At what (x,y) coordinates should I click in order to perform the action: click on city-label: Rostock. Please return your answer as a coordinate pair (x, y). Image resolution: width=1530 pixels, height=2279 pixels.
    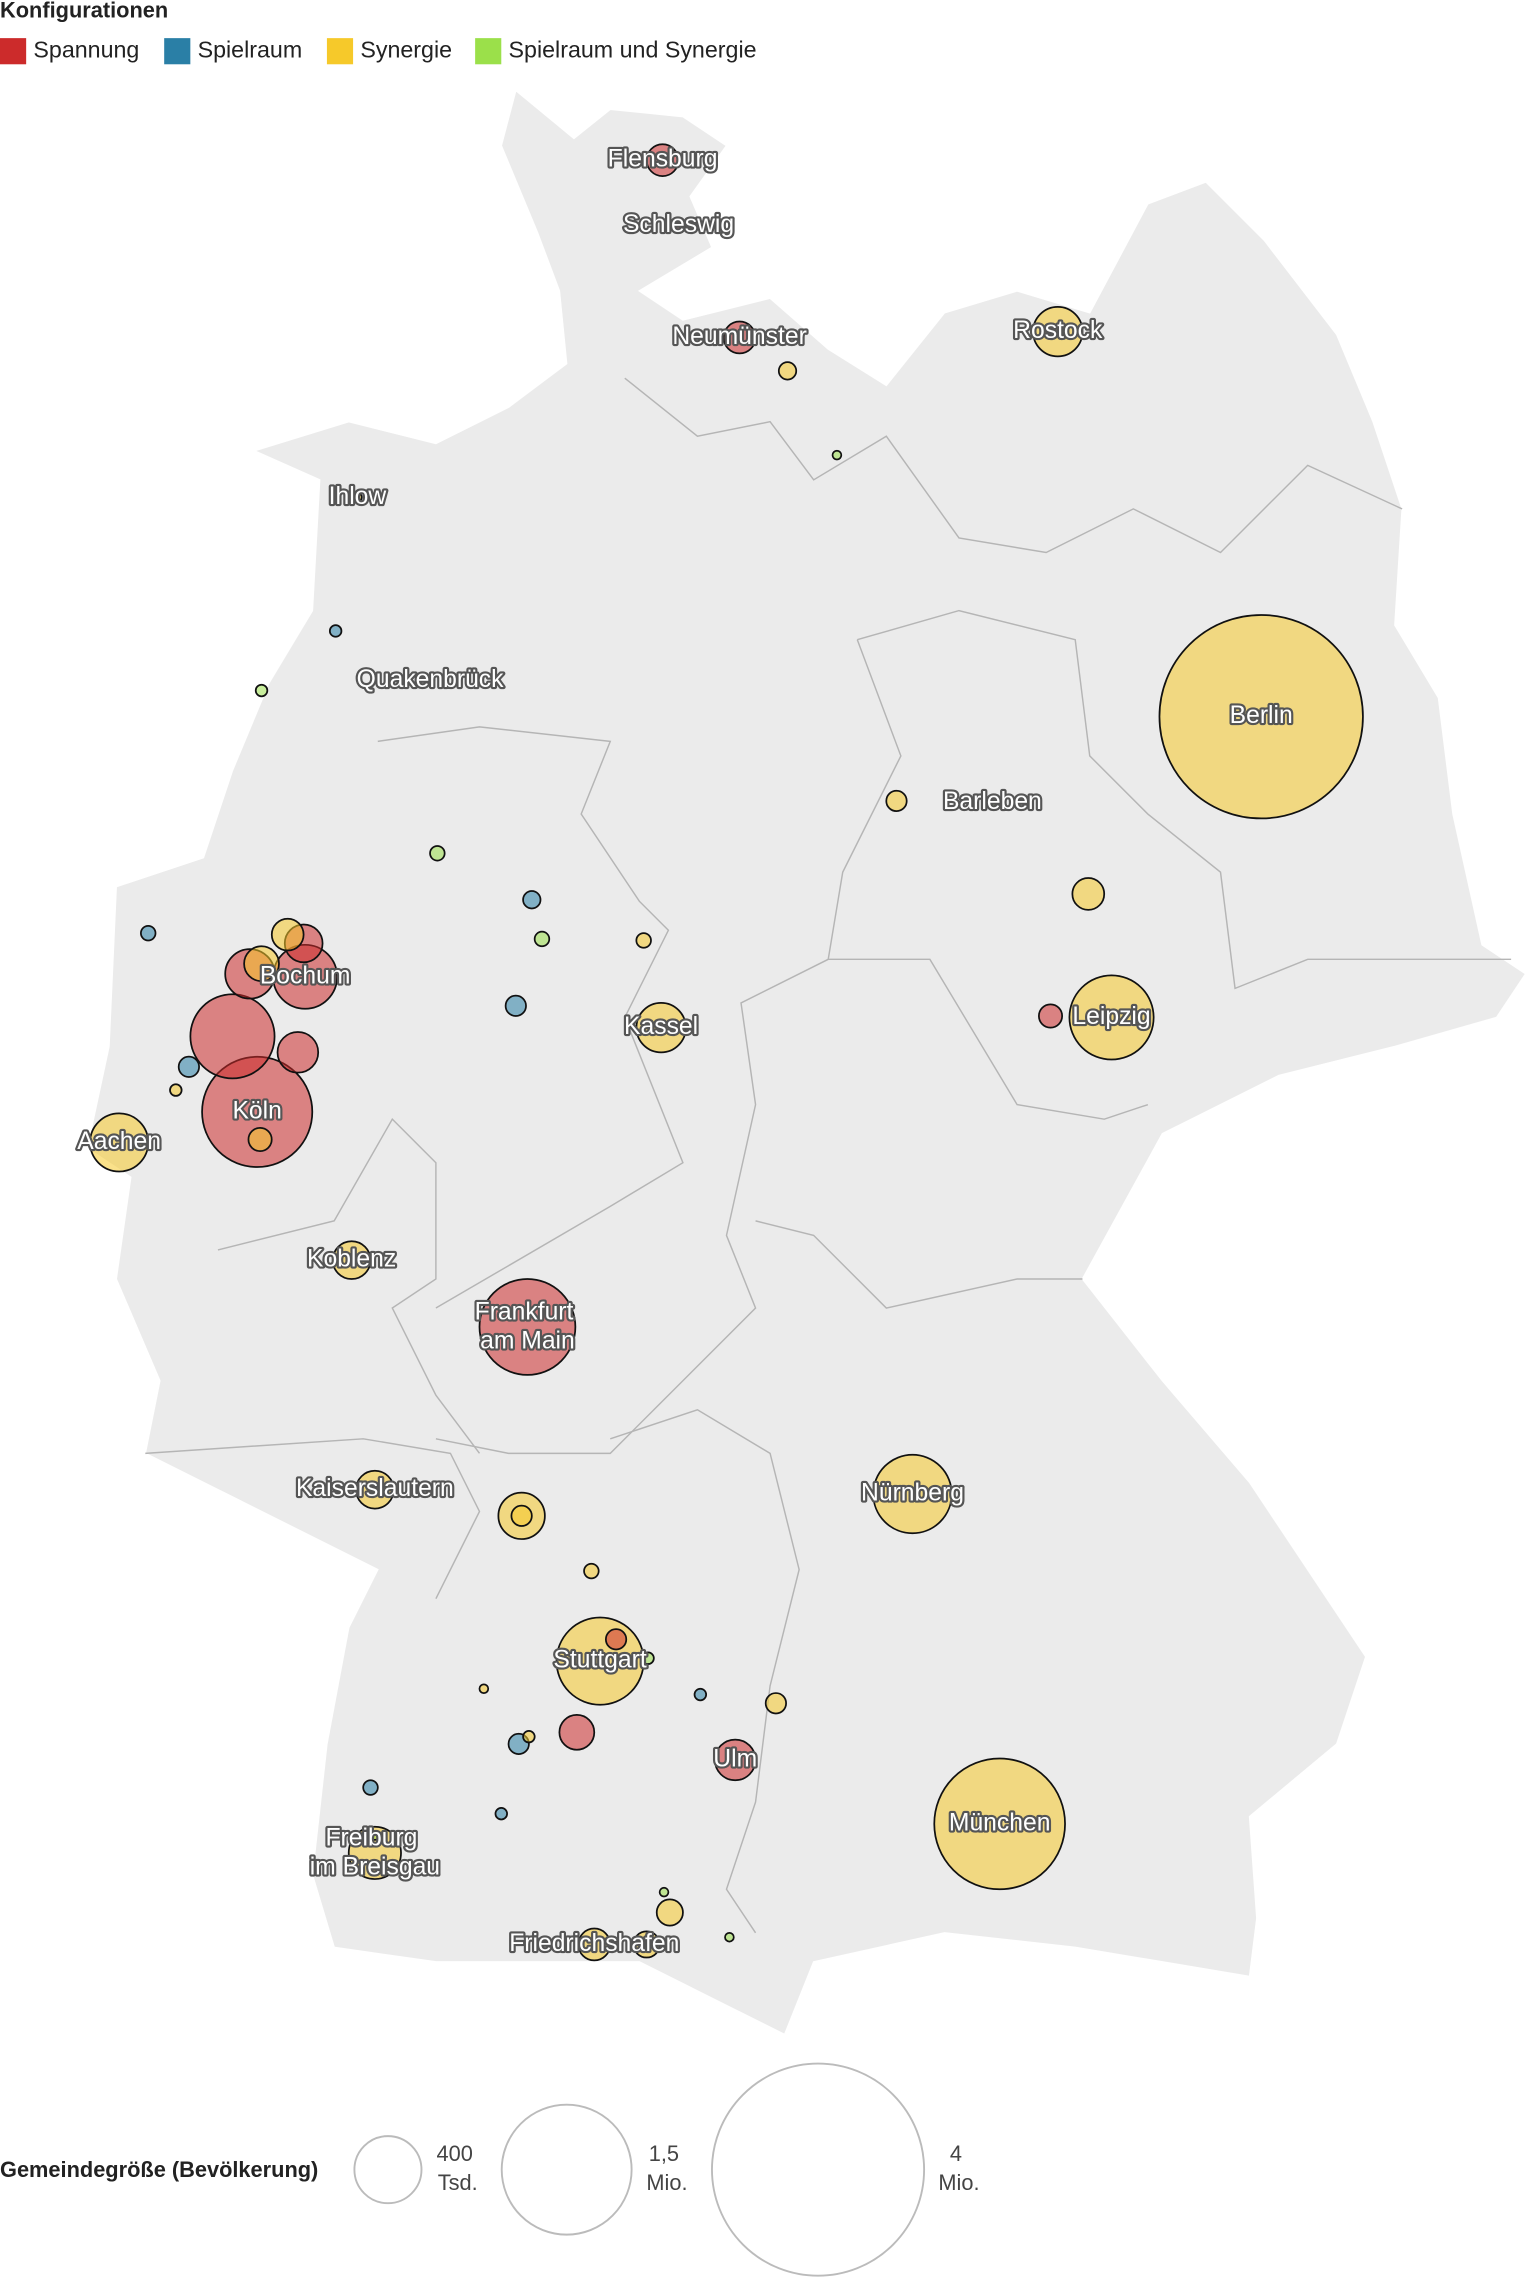
    Looking at the image, I should click on (1058, 330).